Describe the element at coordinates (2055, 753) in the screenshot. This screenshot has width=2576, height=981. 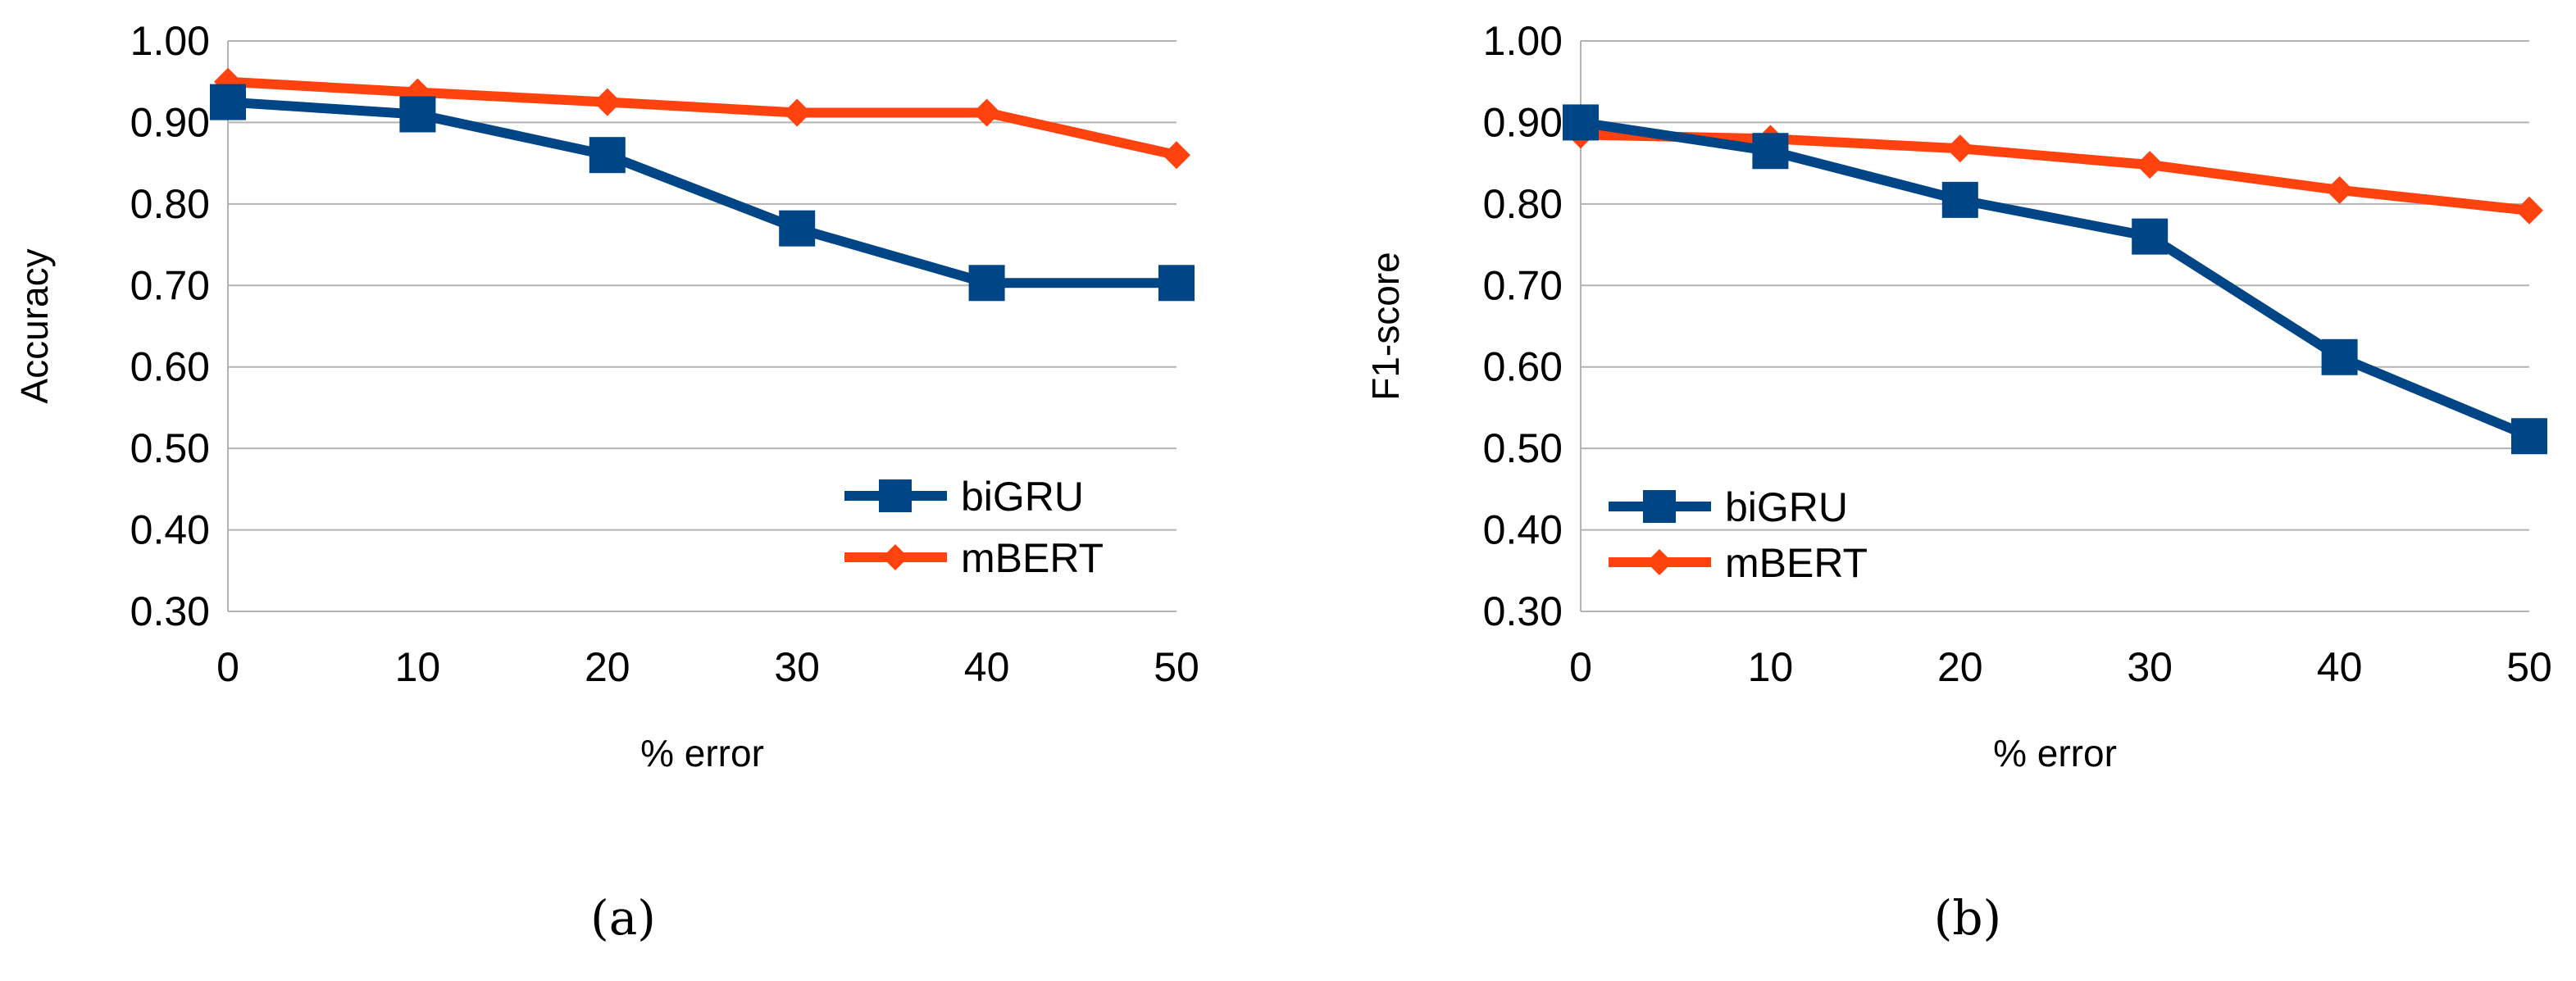
I see `x-axis-label-b: % error` at that location.